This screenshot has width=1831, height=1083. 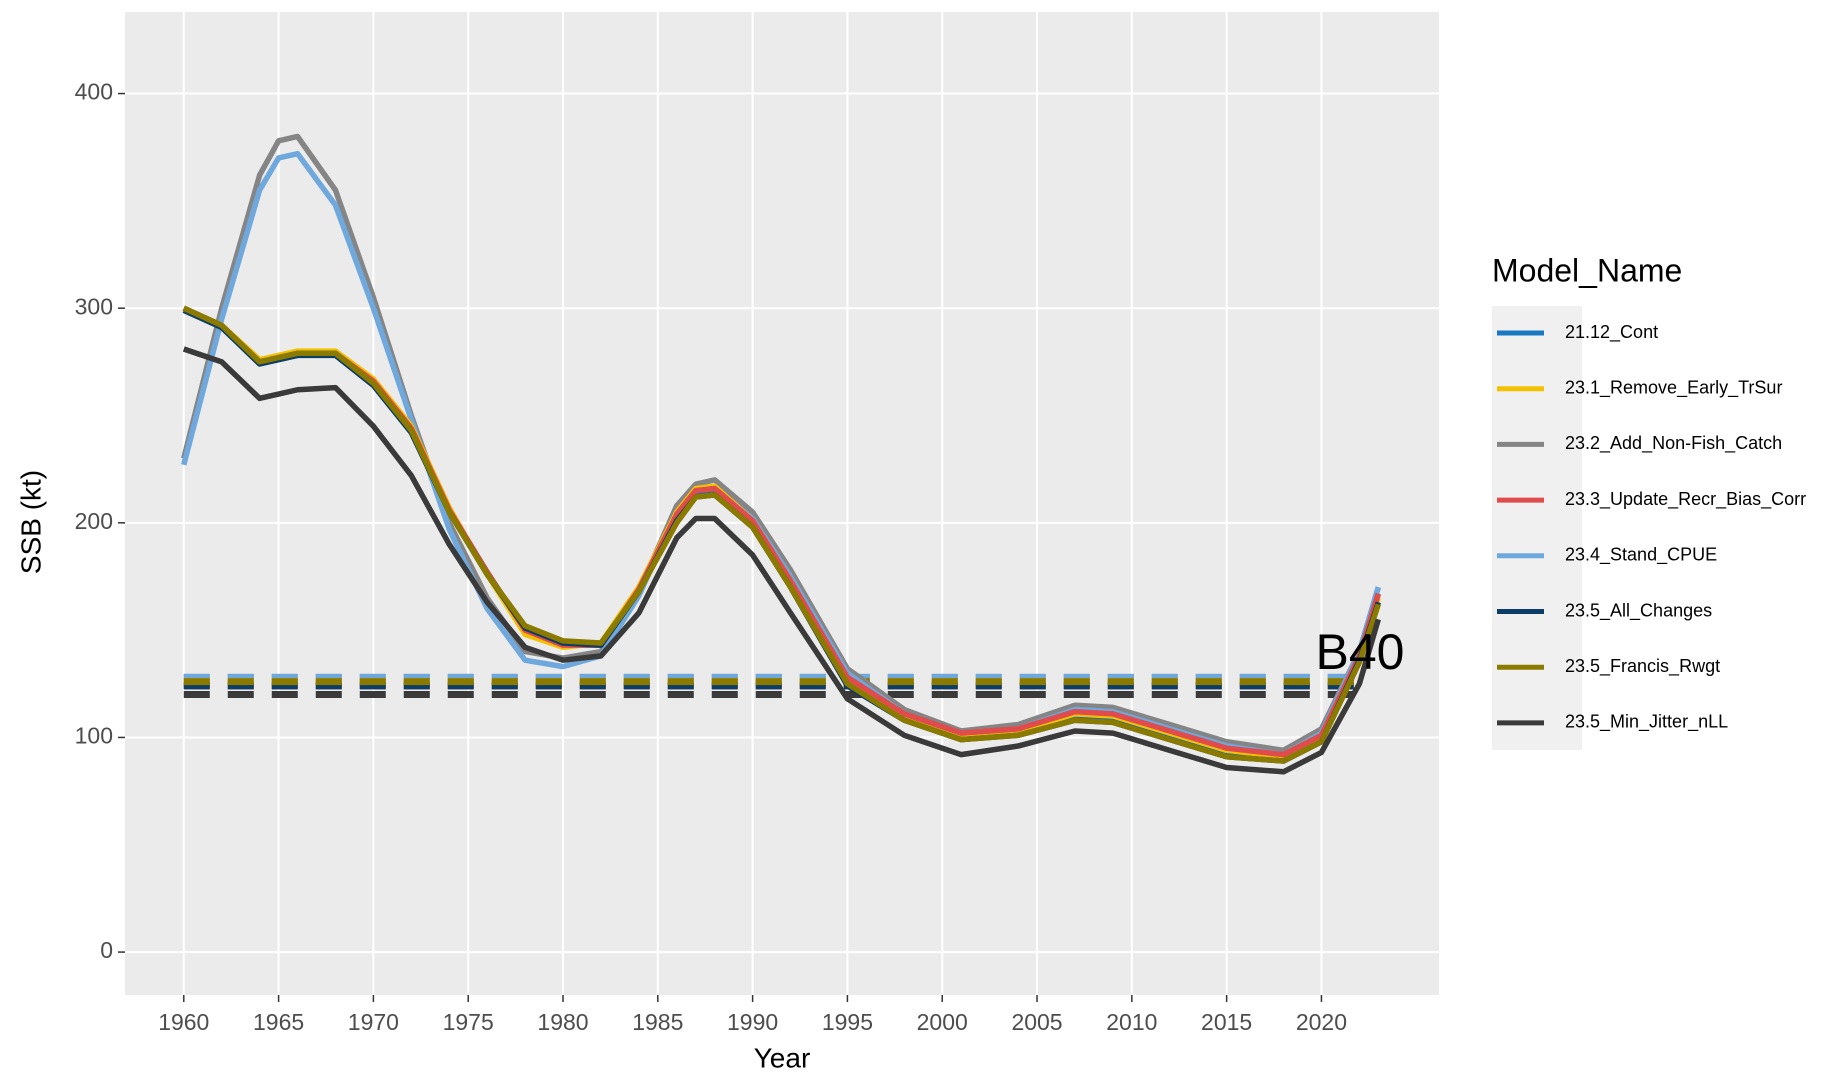 What do you see at coordinates (1638, 610) in the screenshot?
I see `legend-label: 23.5_All_Changes` at bounding box center [1638, 610].